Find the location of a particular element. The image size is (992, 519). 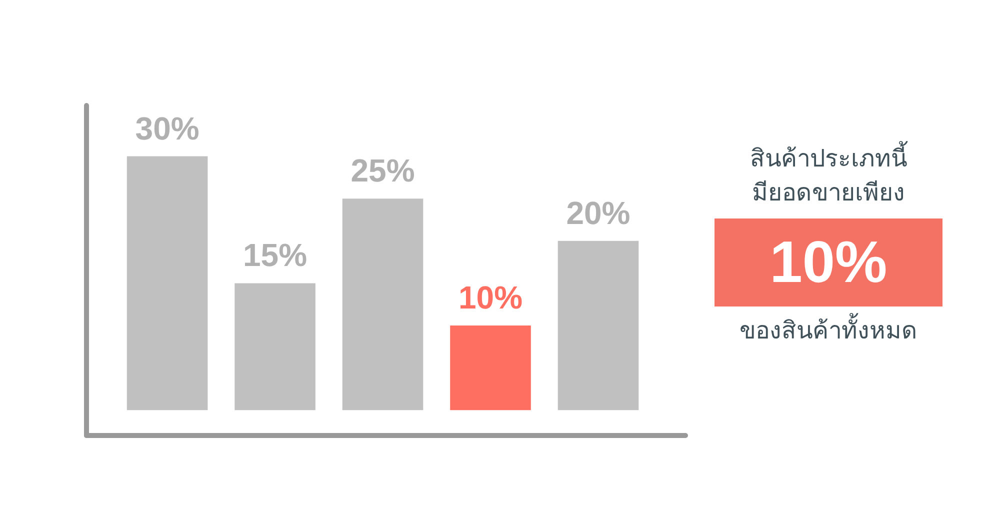

data-label: 10% is located at coordinates (490, 298).